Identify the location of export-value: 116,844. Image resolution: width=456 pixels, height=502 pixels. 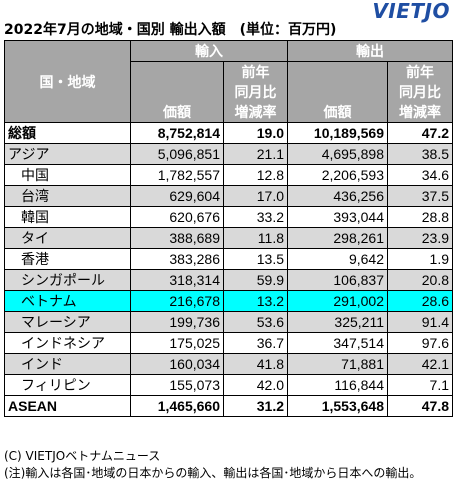
(337, 385).